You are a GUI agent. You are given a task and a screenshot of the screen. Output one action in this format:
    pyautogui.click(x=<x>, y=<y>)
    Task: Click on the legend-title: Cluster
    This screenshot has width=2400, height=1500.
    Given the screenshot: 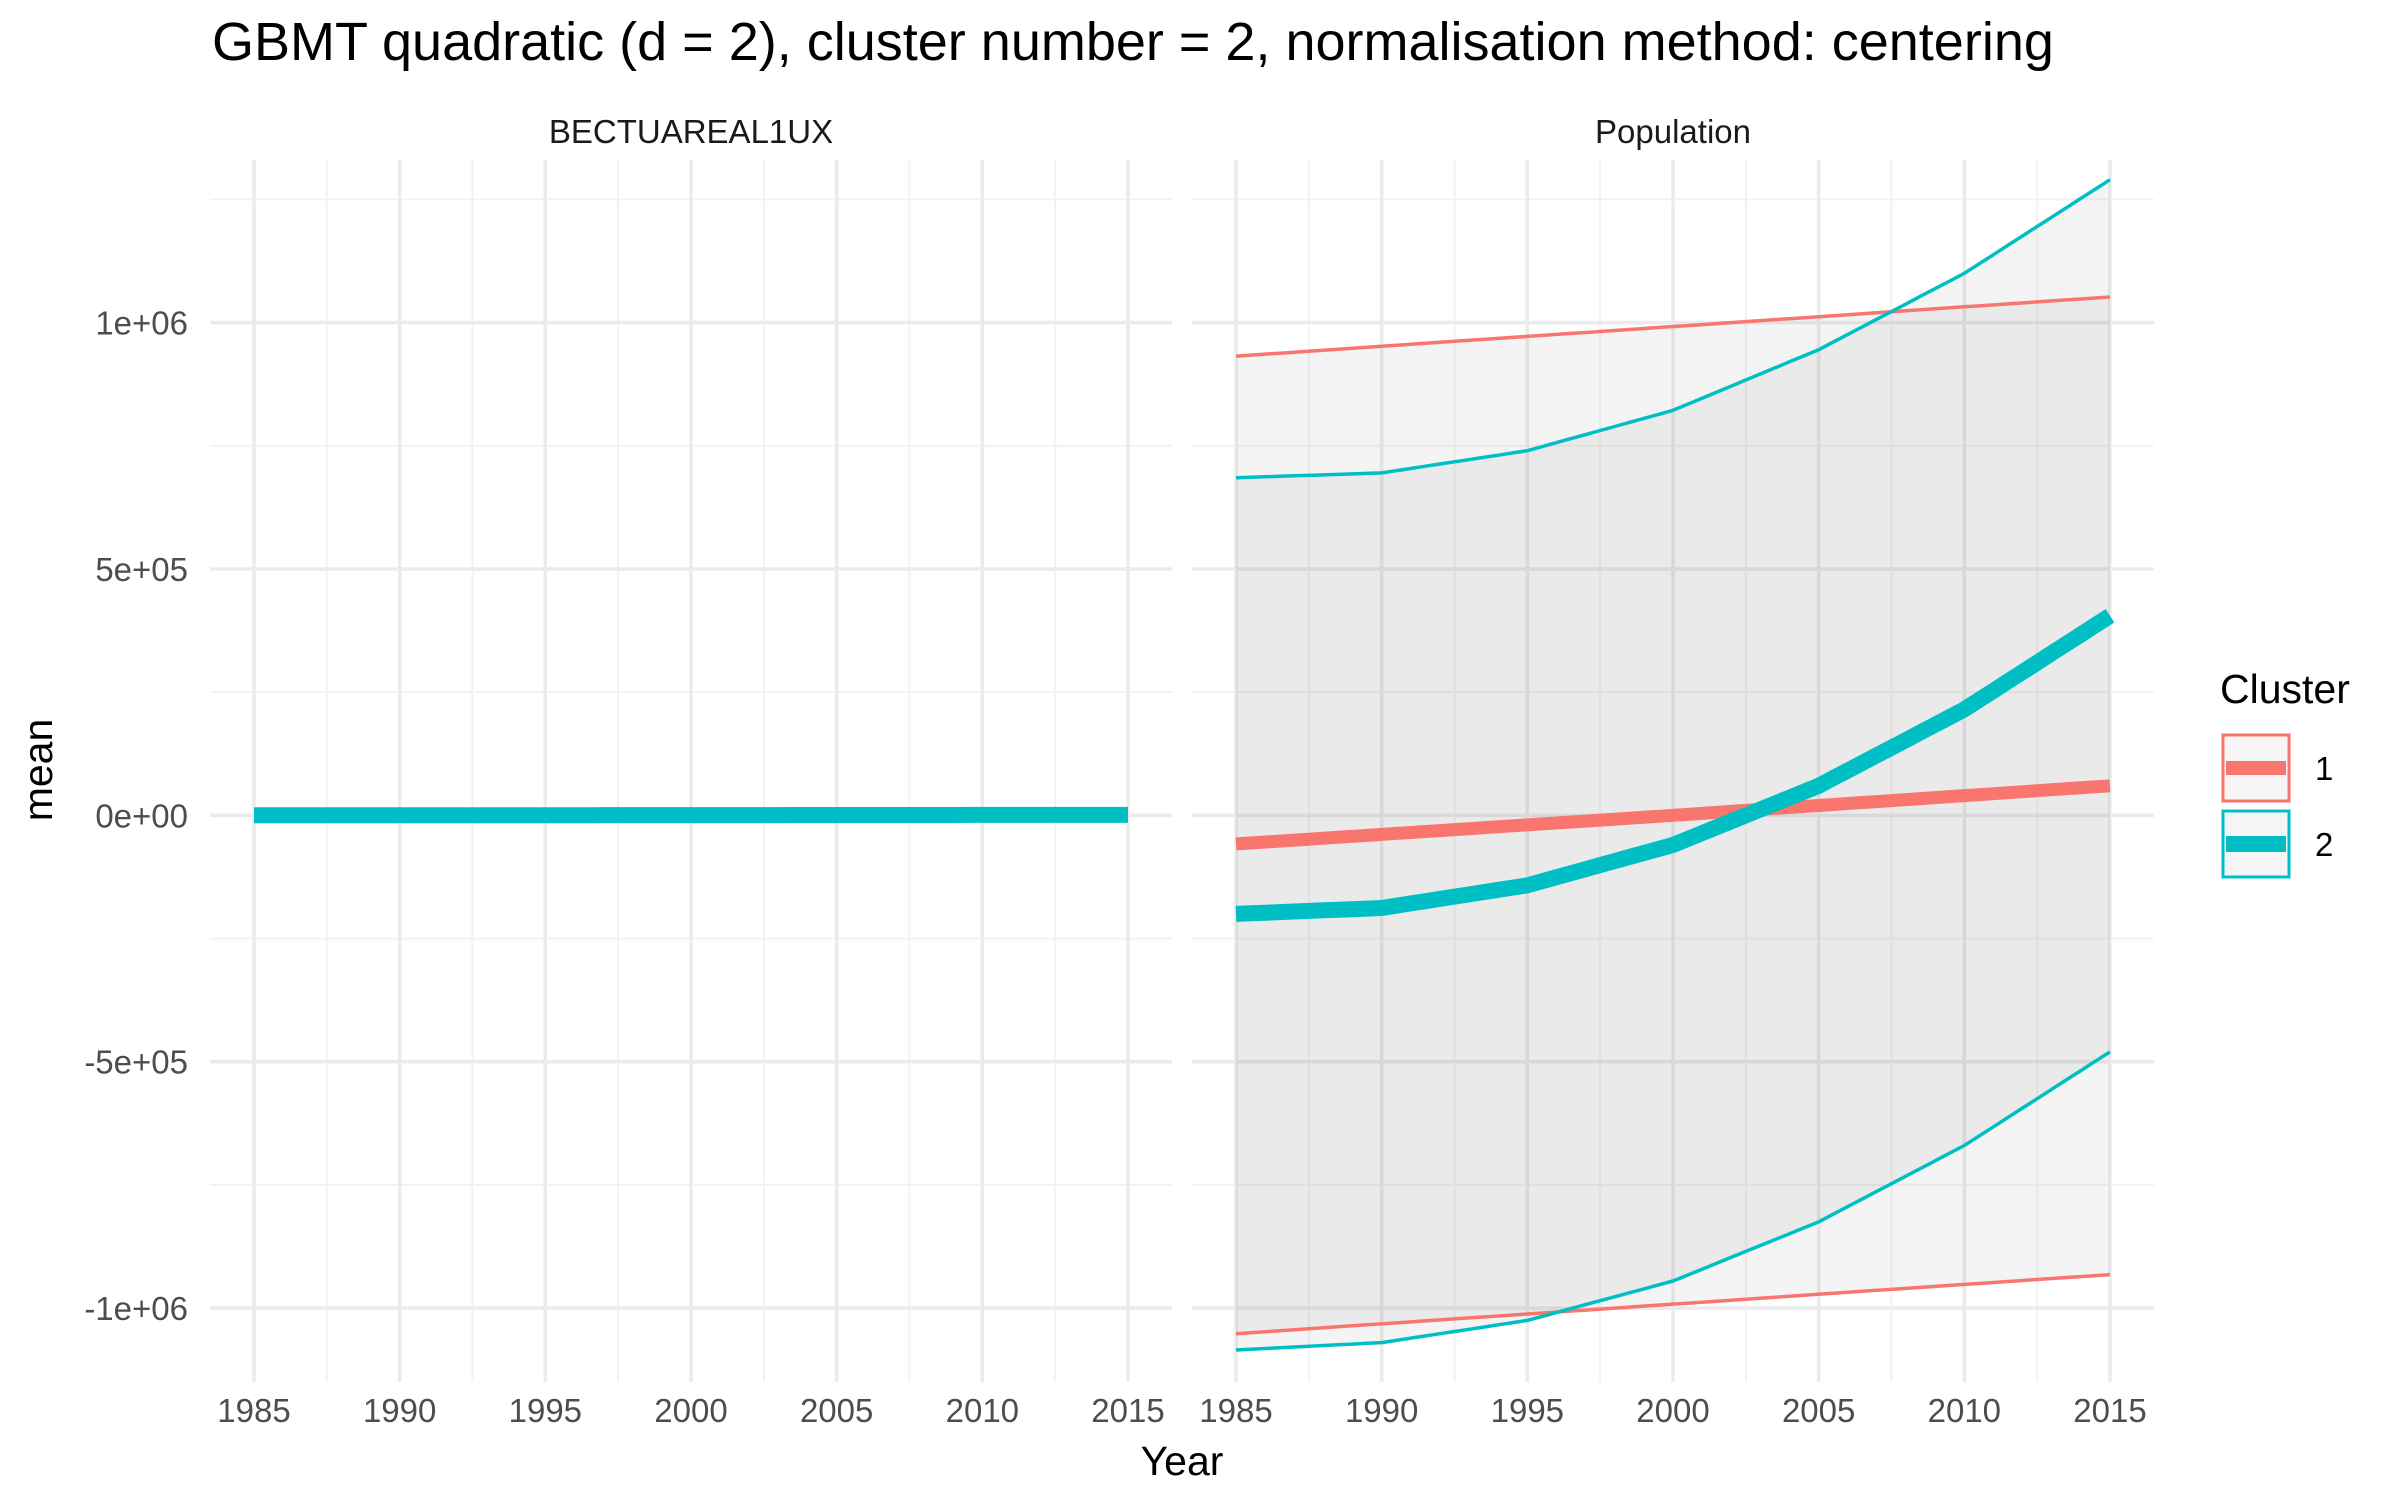 What is the action you would take?
    pyautogui.click(x=2285, y=689)
    